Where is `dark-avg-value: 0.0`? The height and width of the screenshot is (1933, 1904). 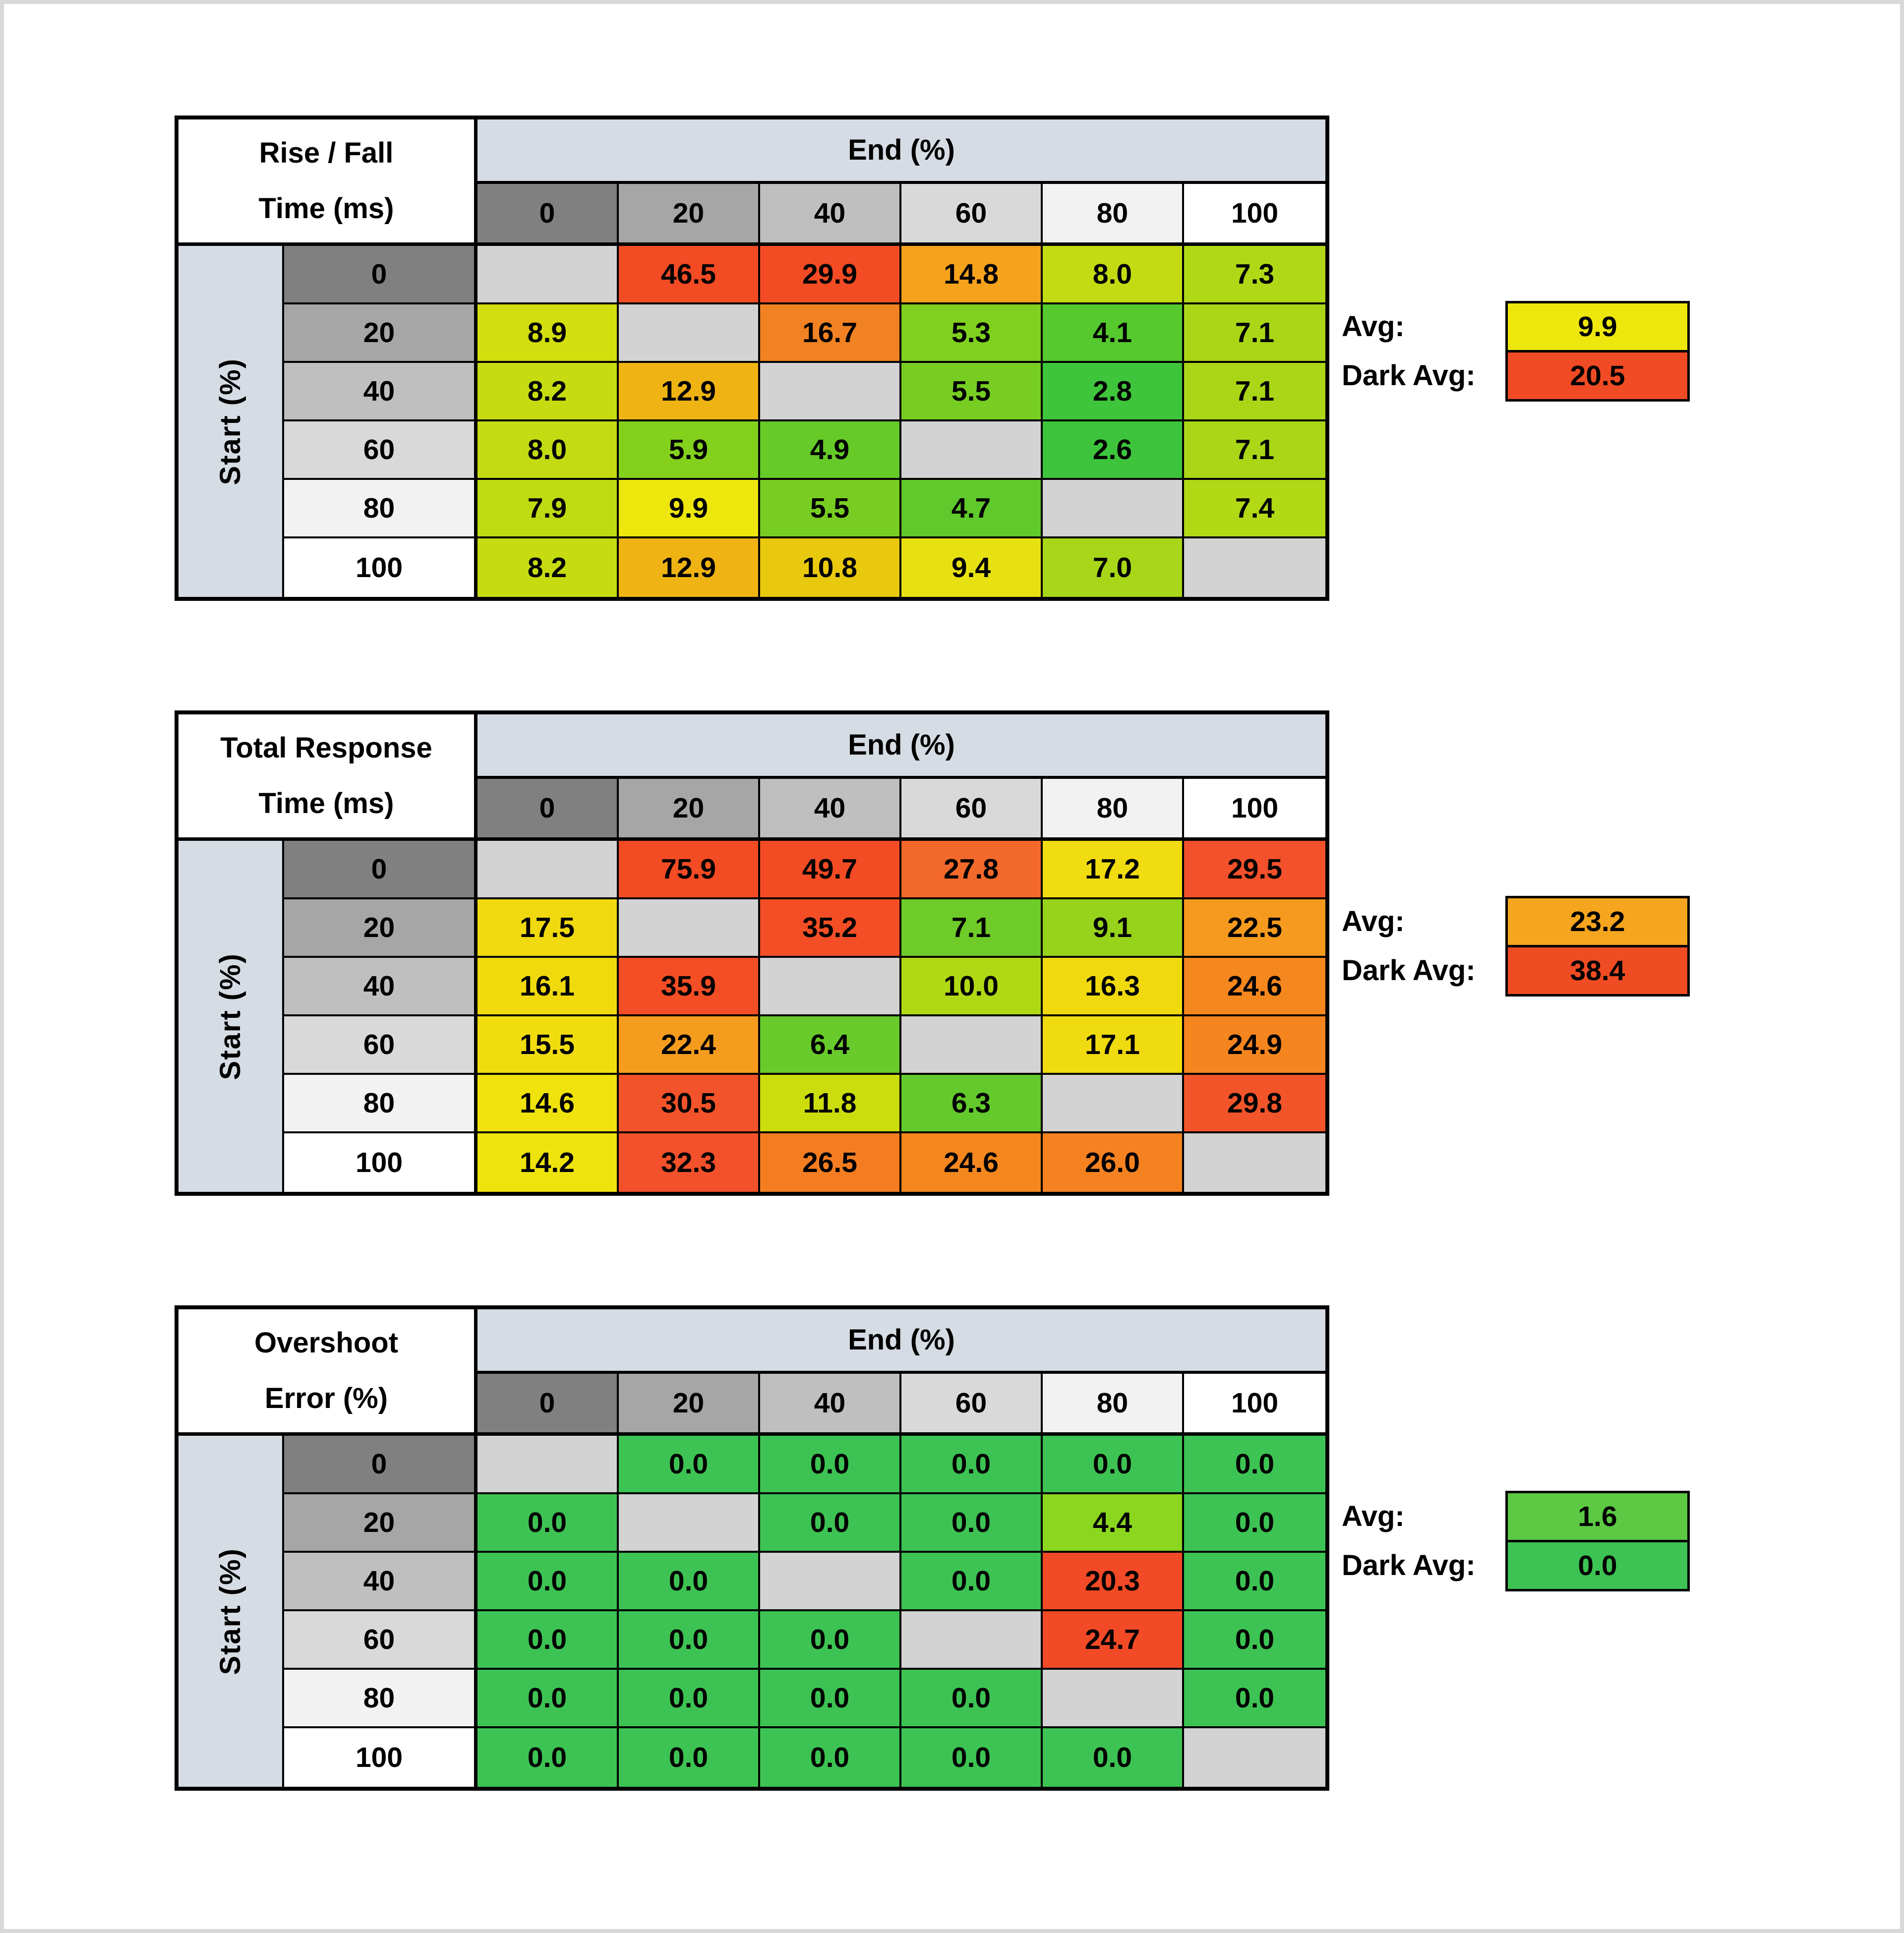
dark-avg-value: 0.0 is located at coordinates (1597, 1565).